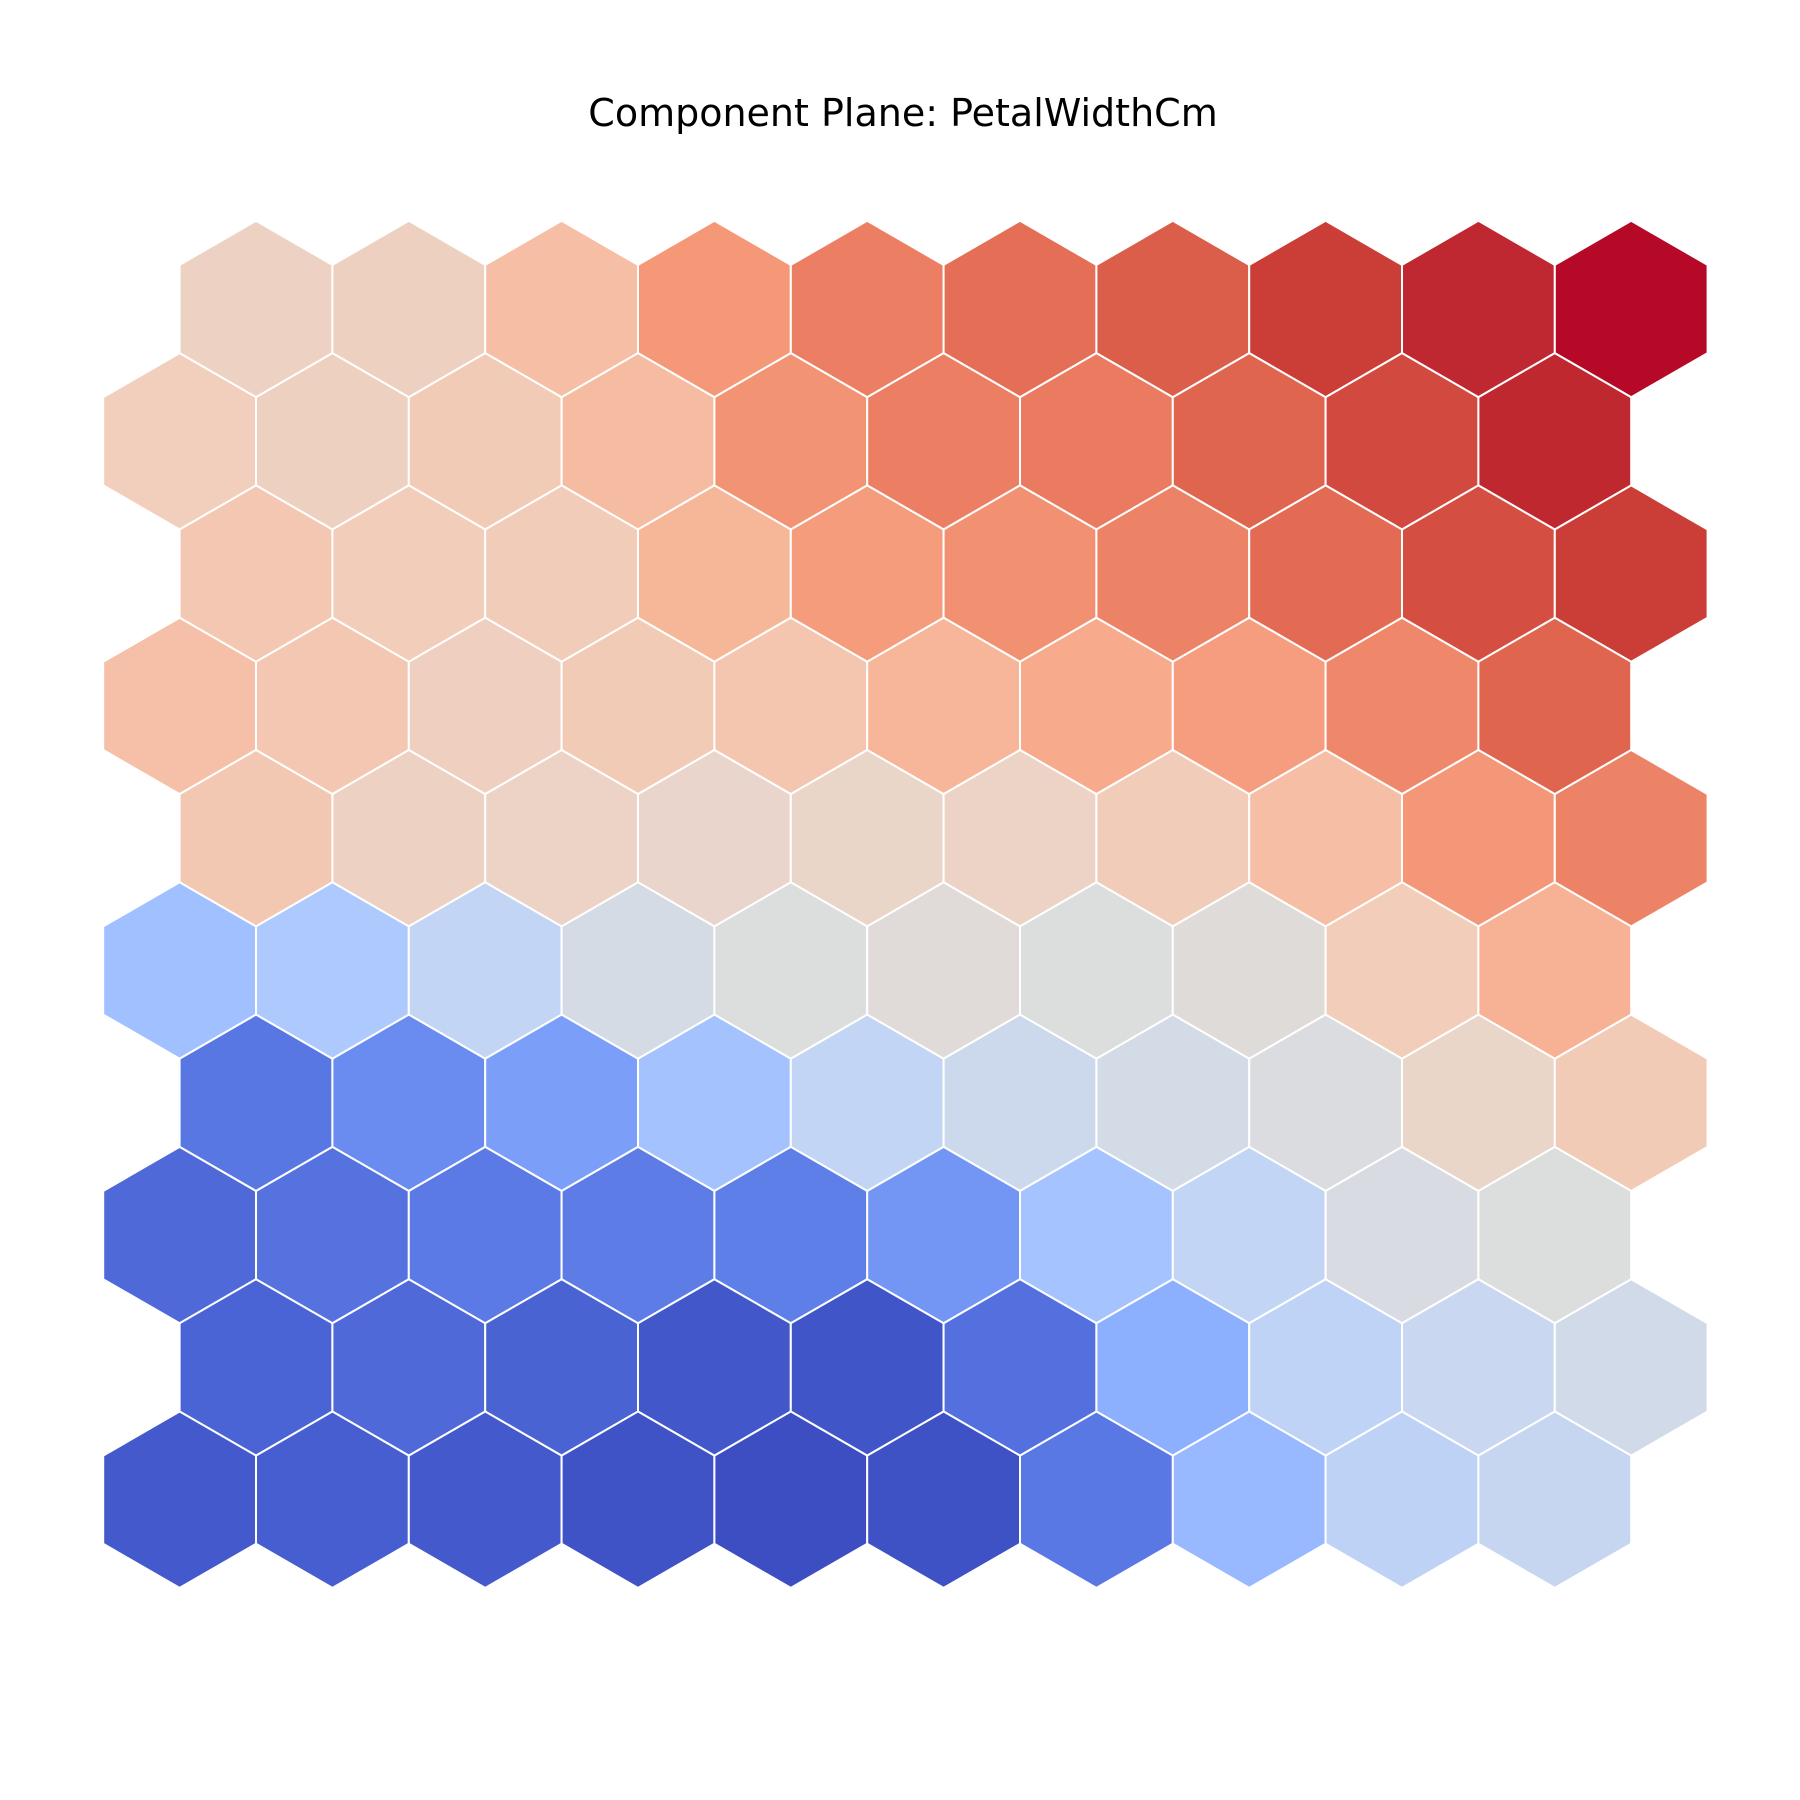 The image size is (1800, 1800). Describe the element at coordinates (902, 113) in the screenshot. I see `chart-title: Component Plane: PetalWidthCm` at that location.